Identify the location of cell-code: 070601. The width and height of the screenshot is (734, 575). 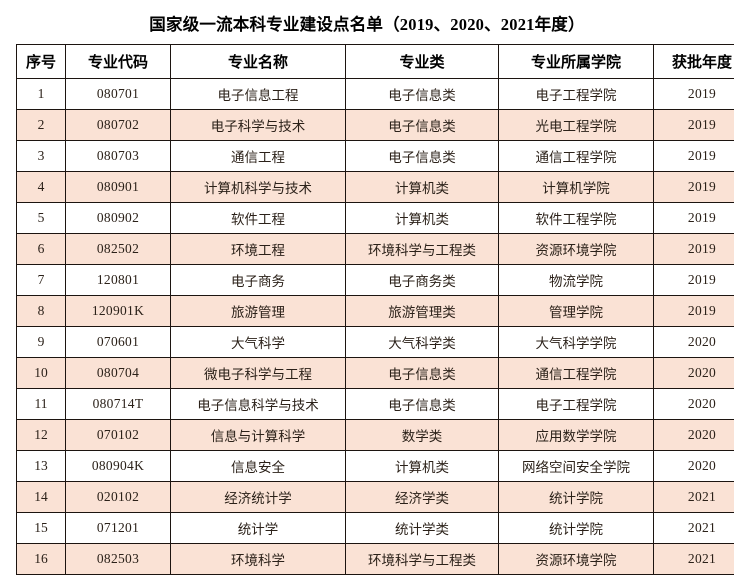
(118, 342).